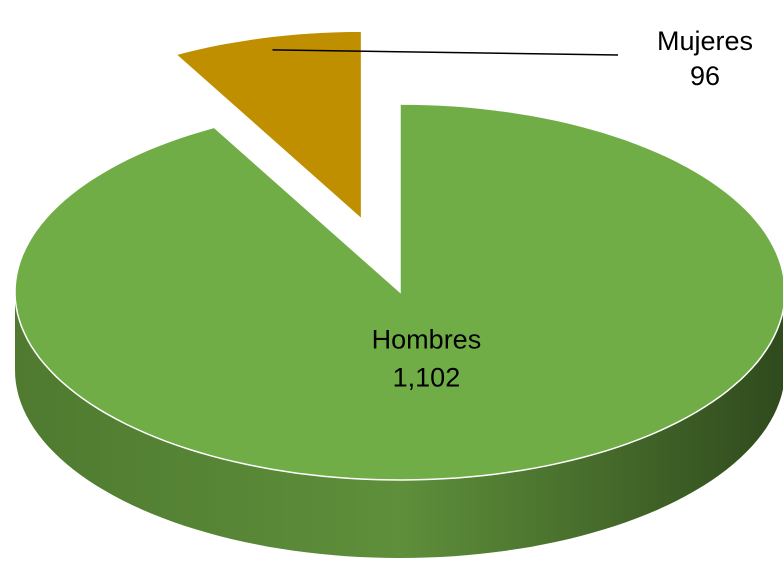 This screenshot has height=571, width=783. I want to click on data-label: Mujeres, so click(705, 41).